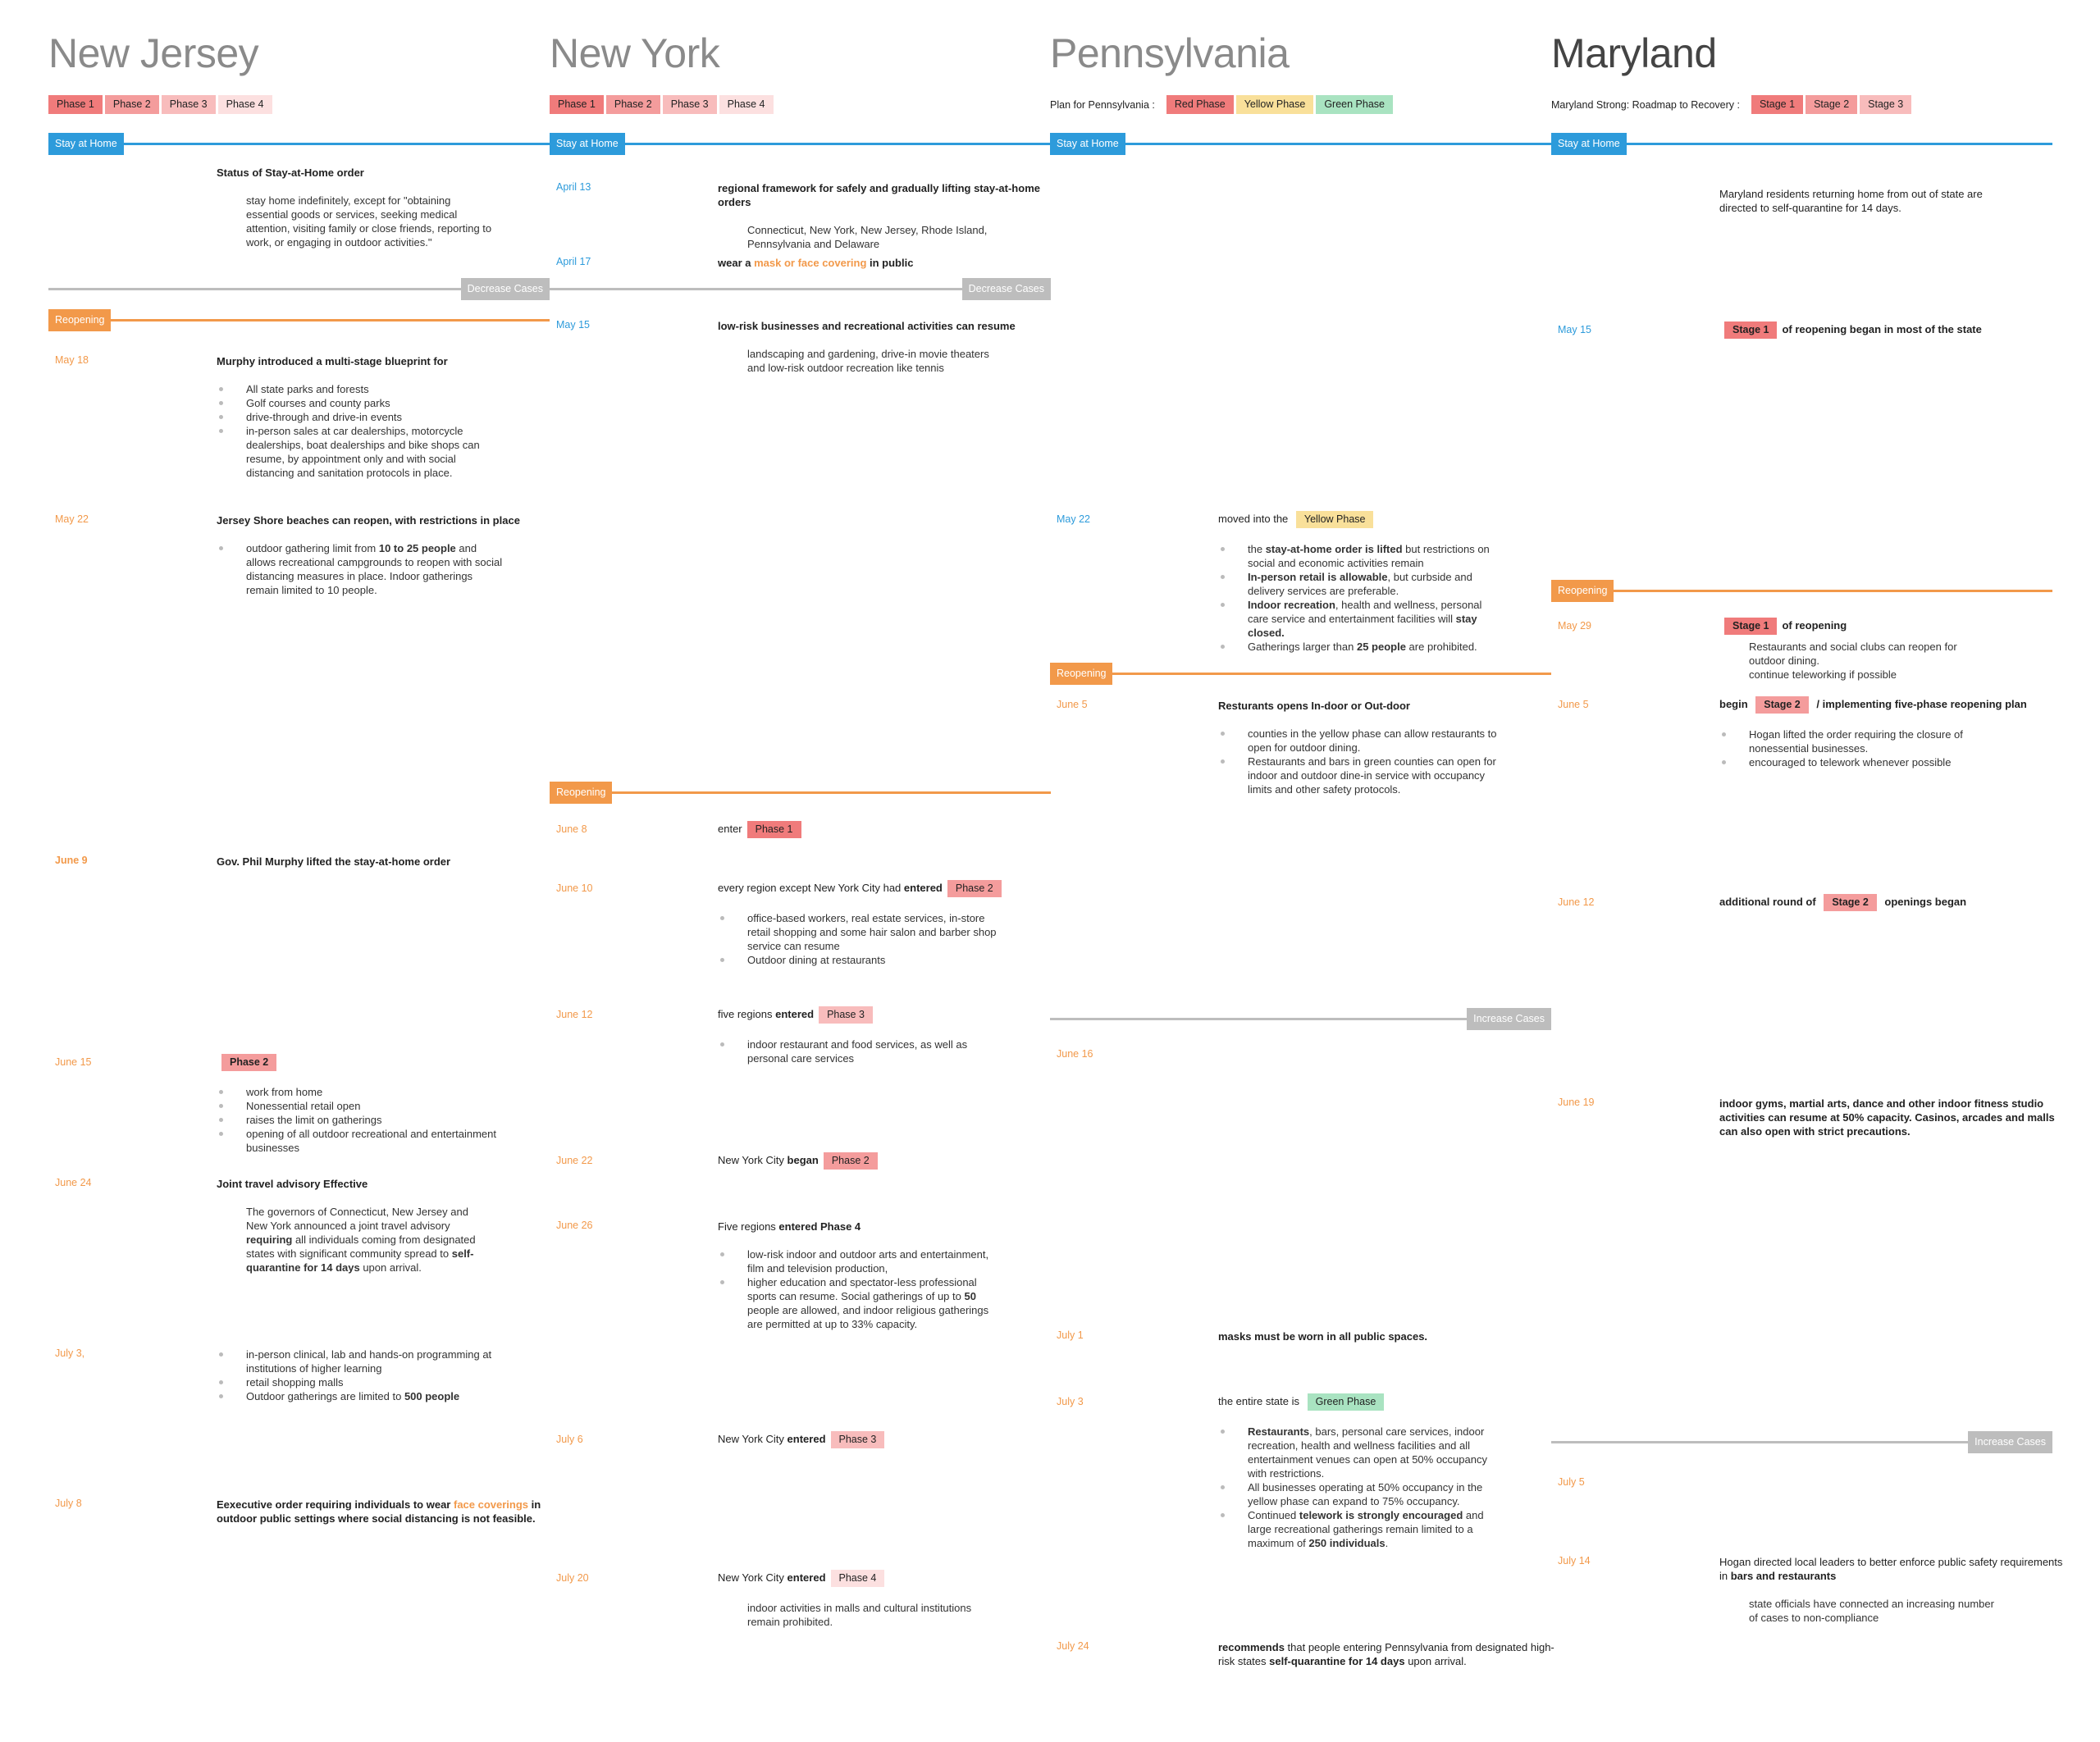  I want to click on text-segment: moved into the, so click(1255, 519).